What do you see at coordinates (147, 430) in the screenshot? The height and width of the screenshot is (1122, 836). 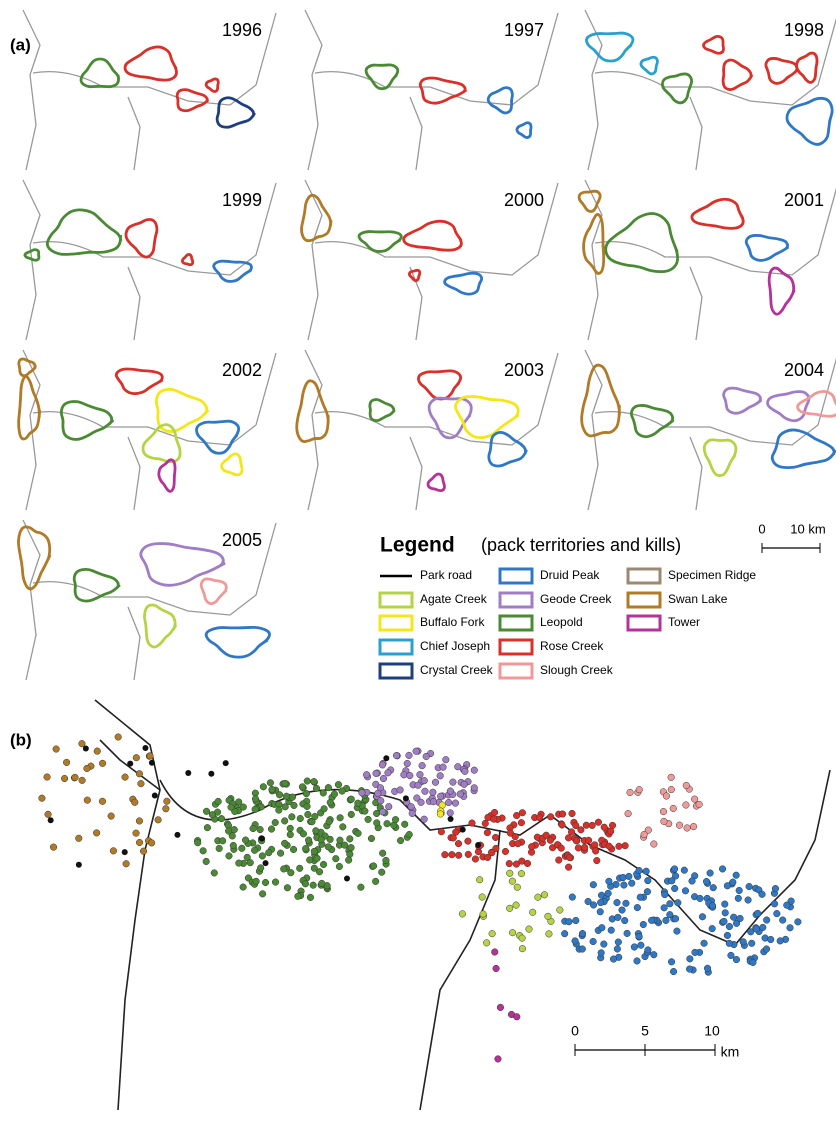 I see `territory-map: 2002` at bounding box center [147, 430].